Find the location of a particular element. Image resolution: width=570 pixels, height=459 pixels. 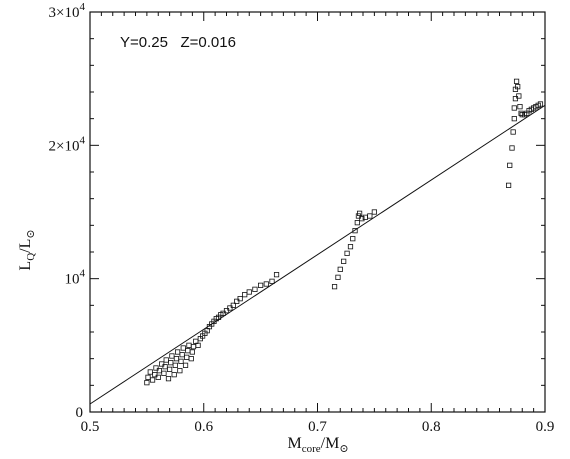

y-tick-label: 104 is located at coordinates (75, 278).